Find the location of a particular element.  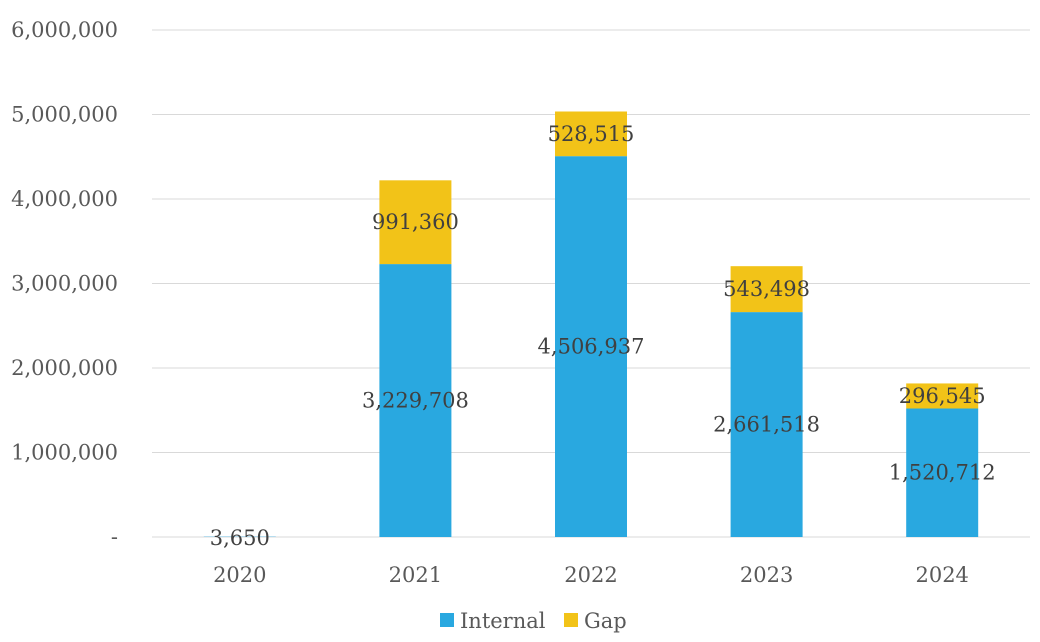

data-label-internal-2021: 3,229,708 is located at coordinates (415, 401).